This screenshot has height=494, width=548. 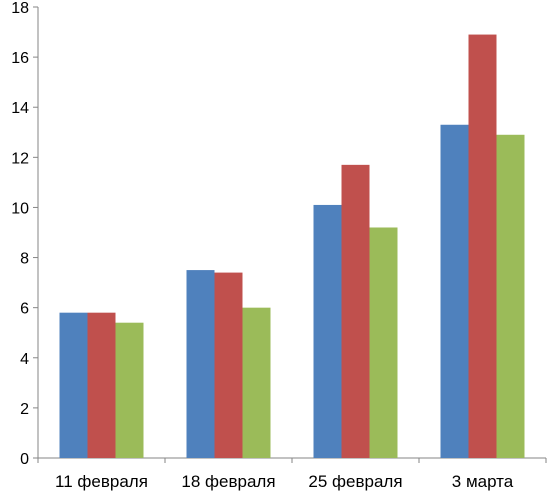 What do you see at coordinates (20, 108) in the screenshot?
I see `y-tick-label: 14` at bounding box center [20, 108].